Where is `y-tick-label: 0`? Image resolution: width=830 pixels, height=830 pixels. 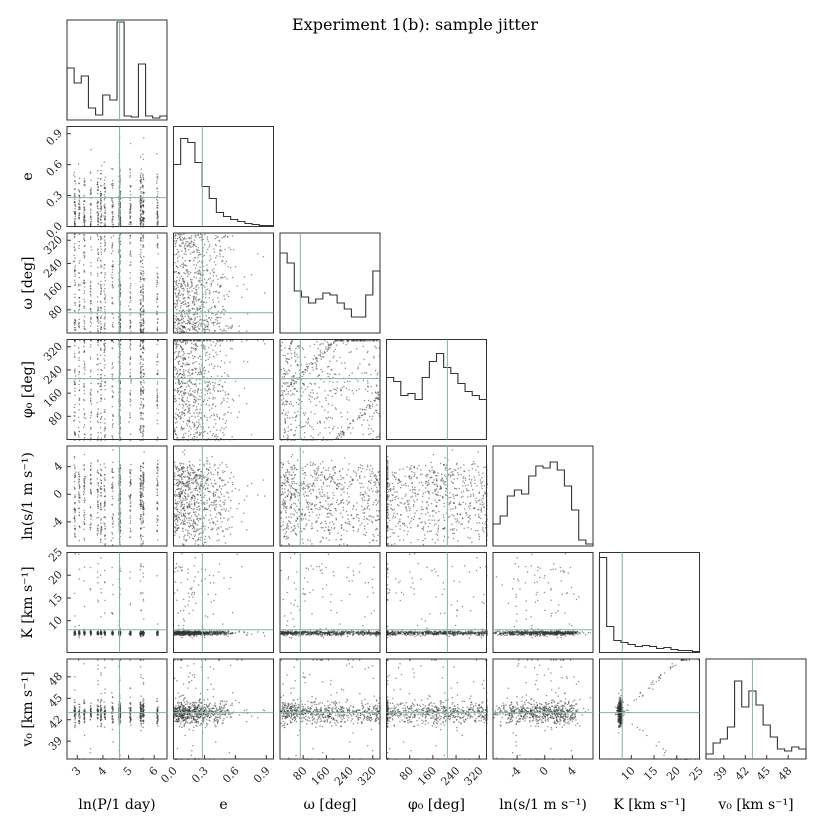
y-tick-label: 0 is located at coordinates (58, 494).